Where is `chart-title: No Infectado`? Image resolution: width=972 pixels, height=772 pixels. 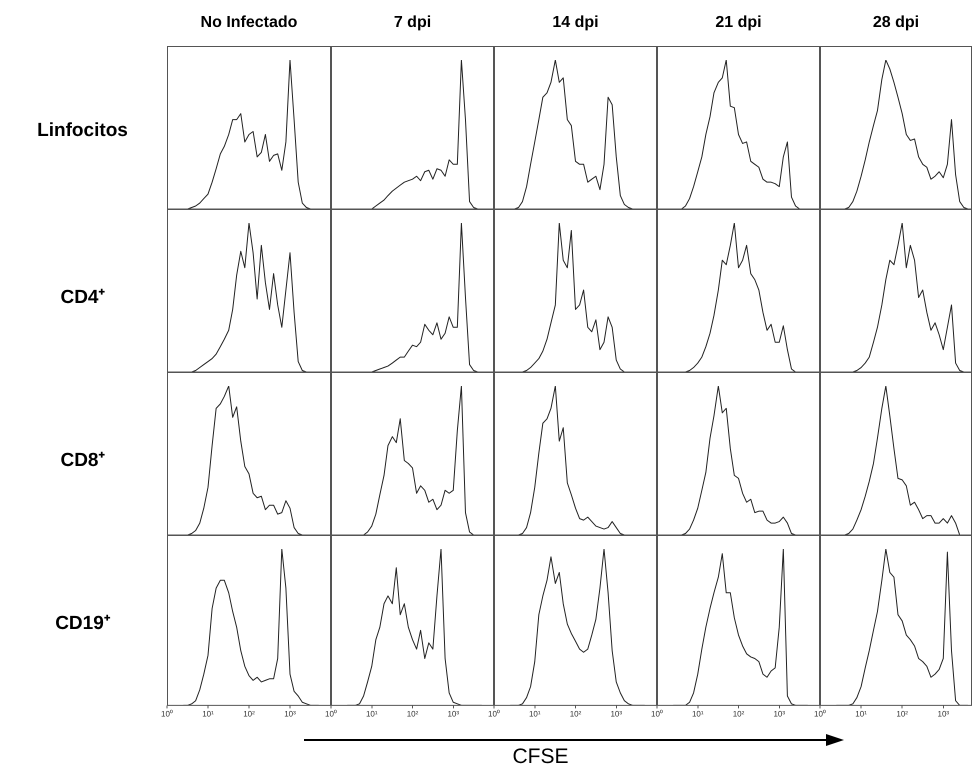
chart-title: No Infectado is located at coordinates (249, 23).